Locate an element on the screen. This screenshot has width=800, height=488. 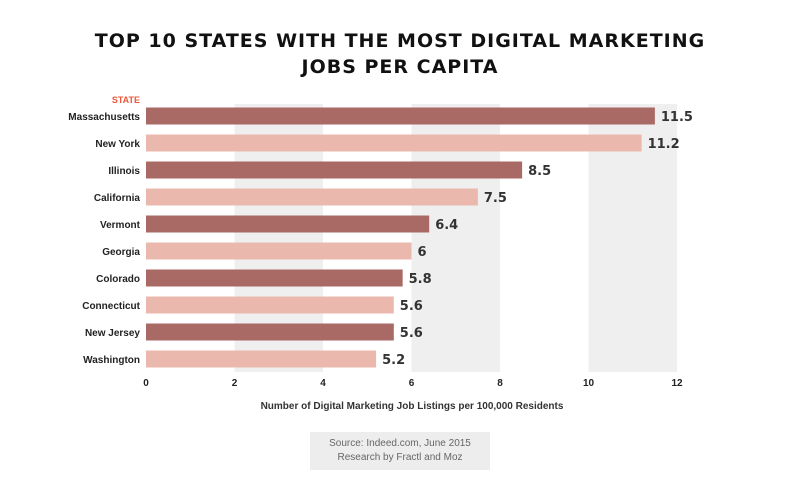
x-tick-label: 10 is located at coordinates (589, 383).